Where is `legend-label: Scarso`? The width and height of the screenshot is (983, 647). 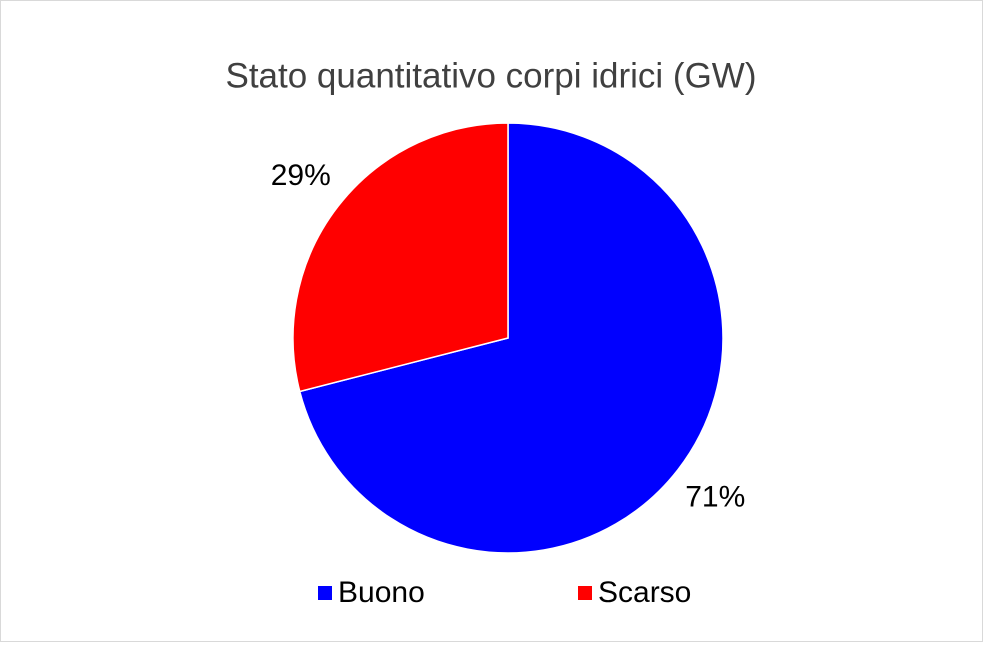 legend-label: Scarso is located at coordinates (644, 592).